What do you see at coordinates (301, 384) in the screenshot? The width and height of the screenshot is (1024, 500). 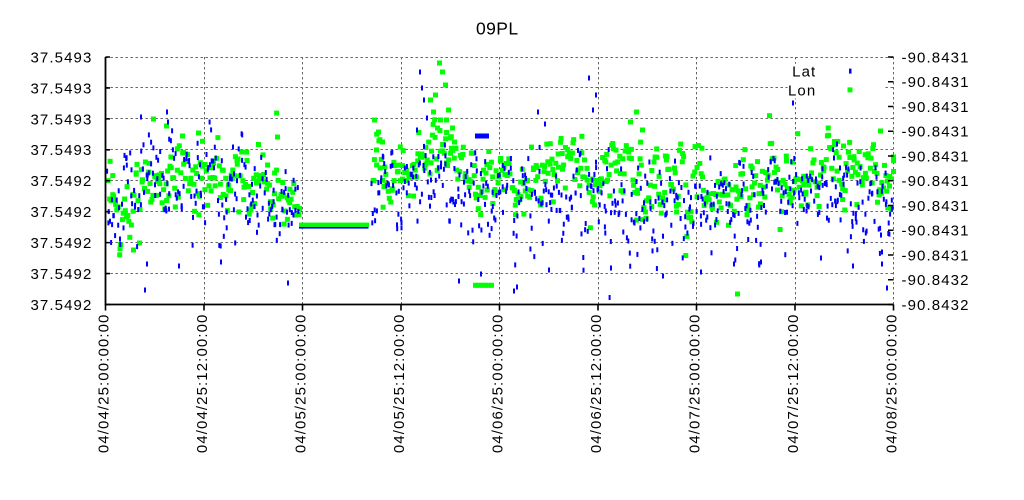 I see `svg-text: 04/05/25:00:00:00` at bounding box center [301, 384].